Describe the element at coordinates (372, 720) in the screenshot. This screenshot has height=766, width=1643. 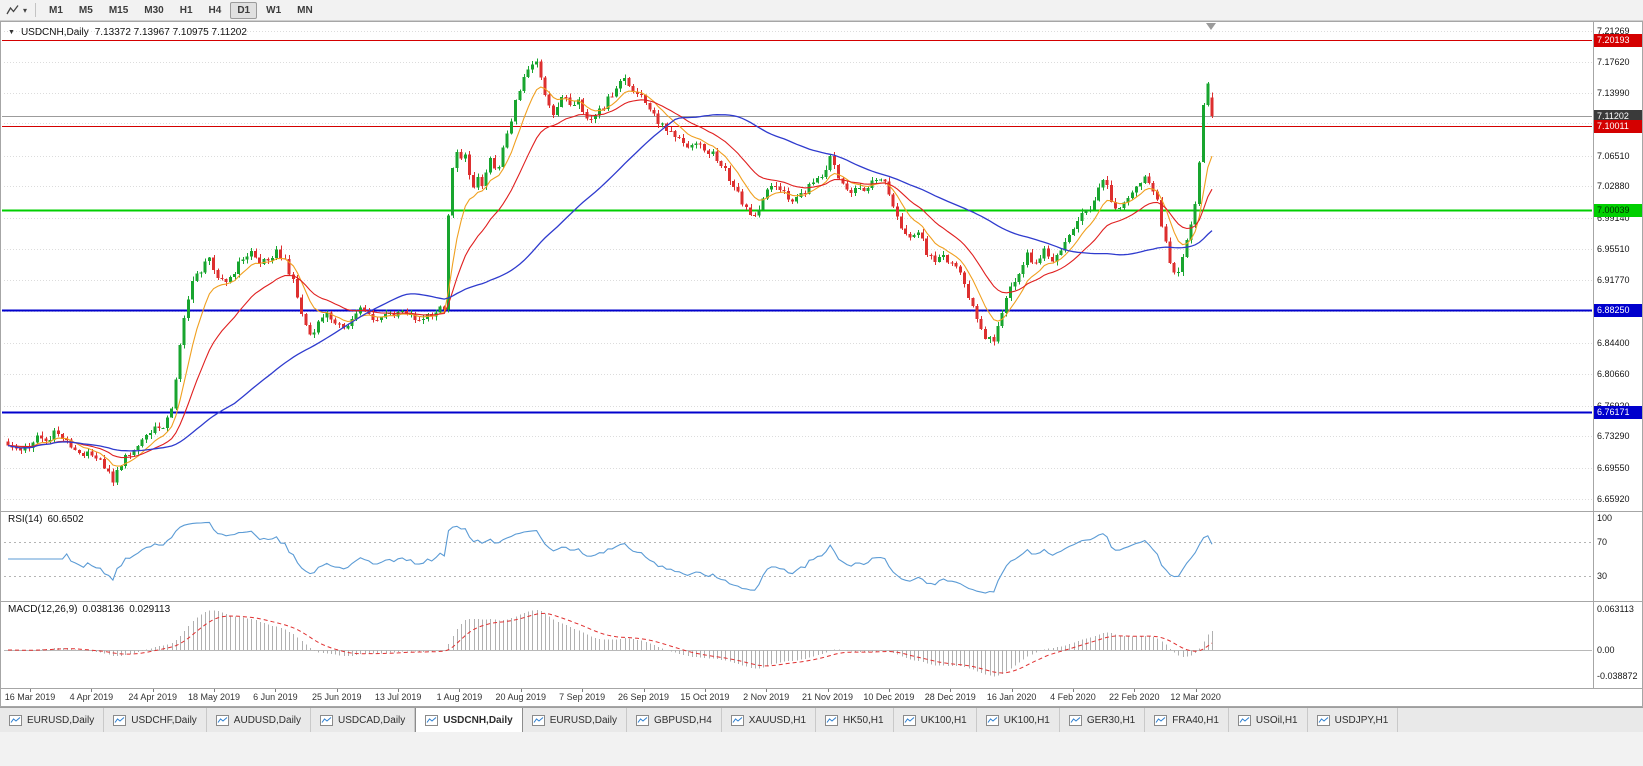
I see `chart-tab-label: USDCAD,Daily` at that location.